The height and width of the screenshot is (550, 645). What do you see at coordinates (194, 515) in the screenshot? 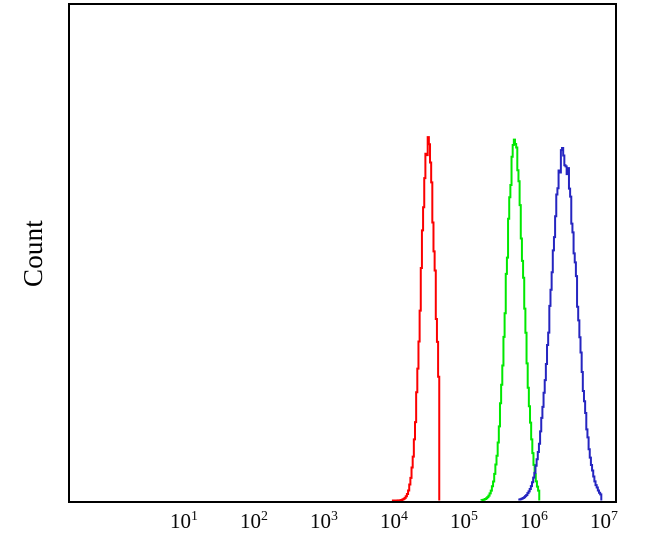
I see `x-tick-exponent: 1` at bounding box center [194, 515].